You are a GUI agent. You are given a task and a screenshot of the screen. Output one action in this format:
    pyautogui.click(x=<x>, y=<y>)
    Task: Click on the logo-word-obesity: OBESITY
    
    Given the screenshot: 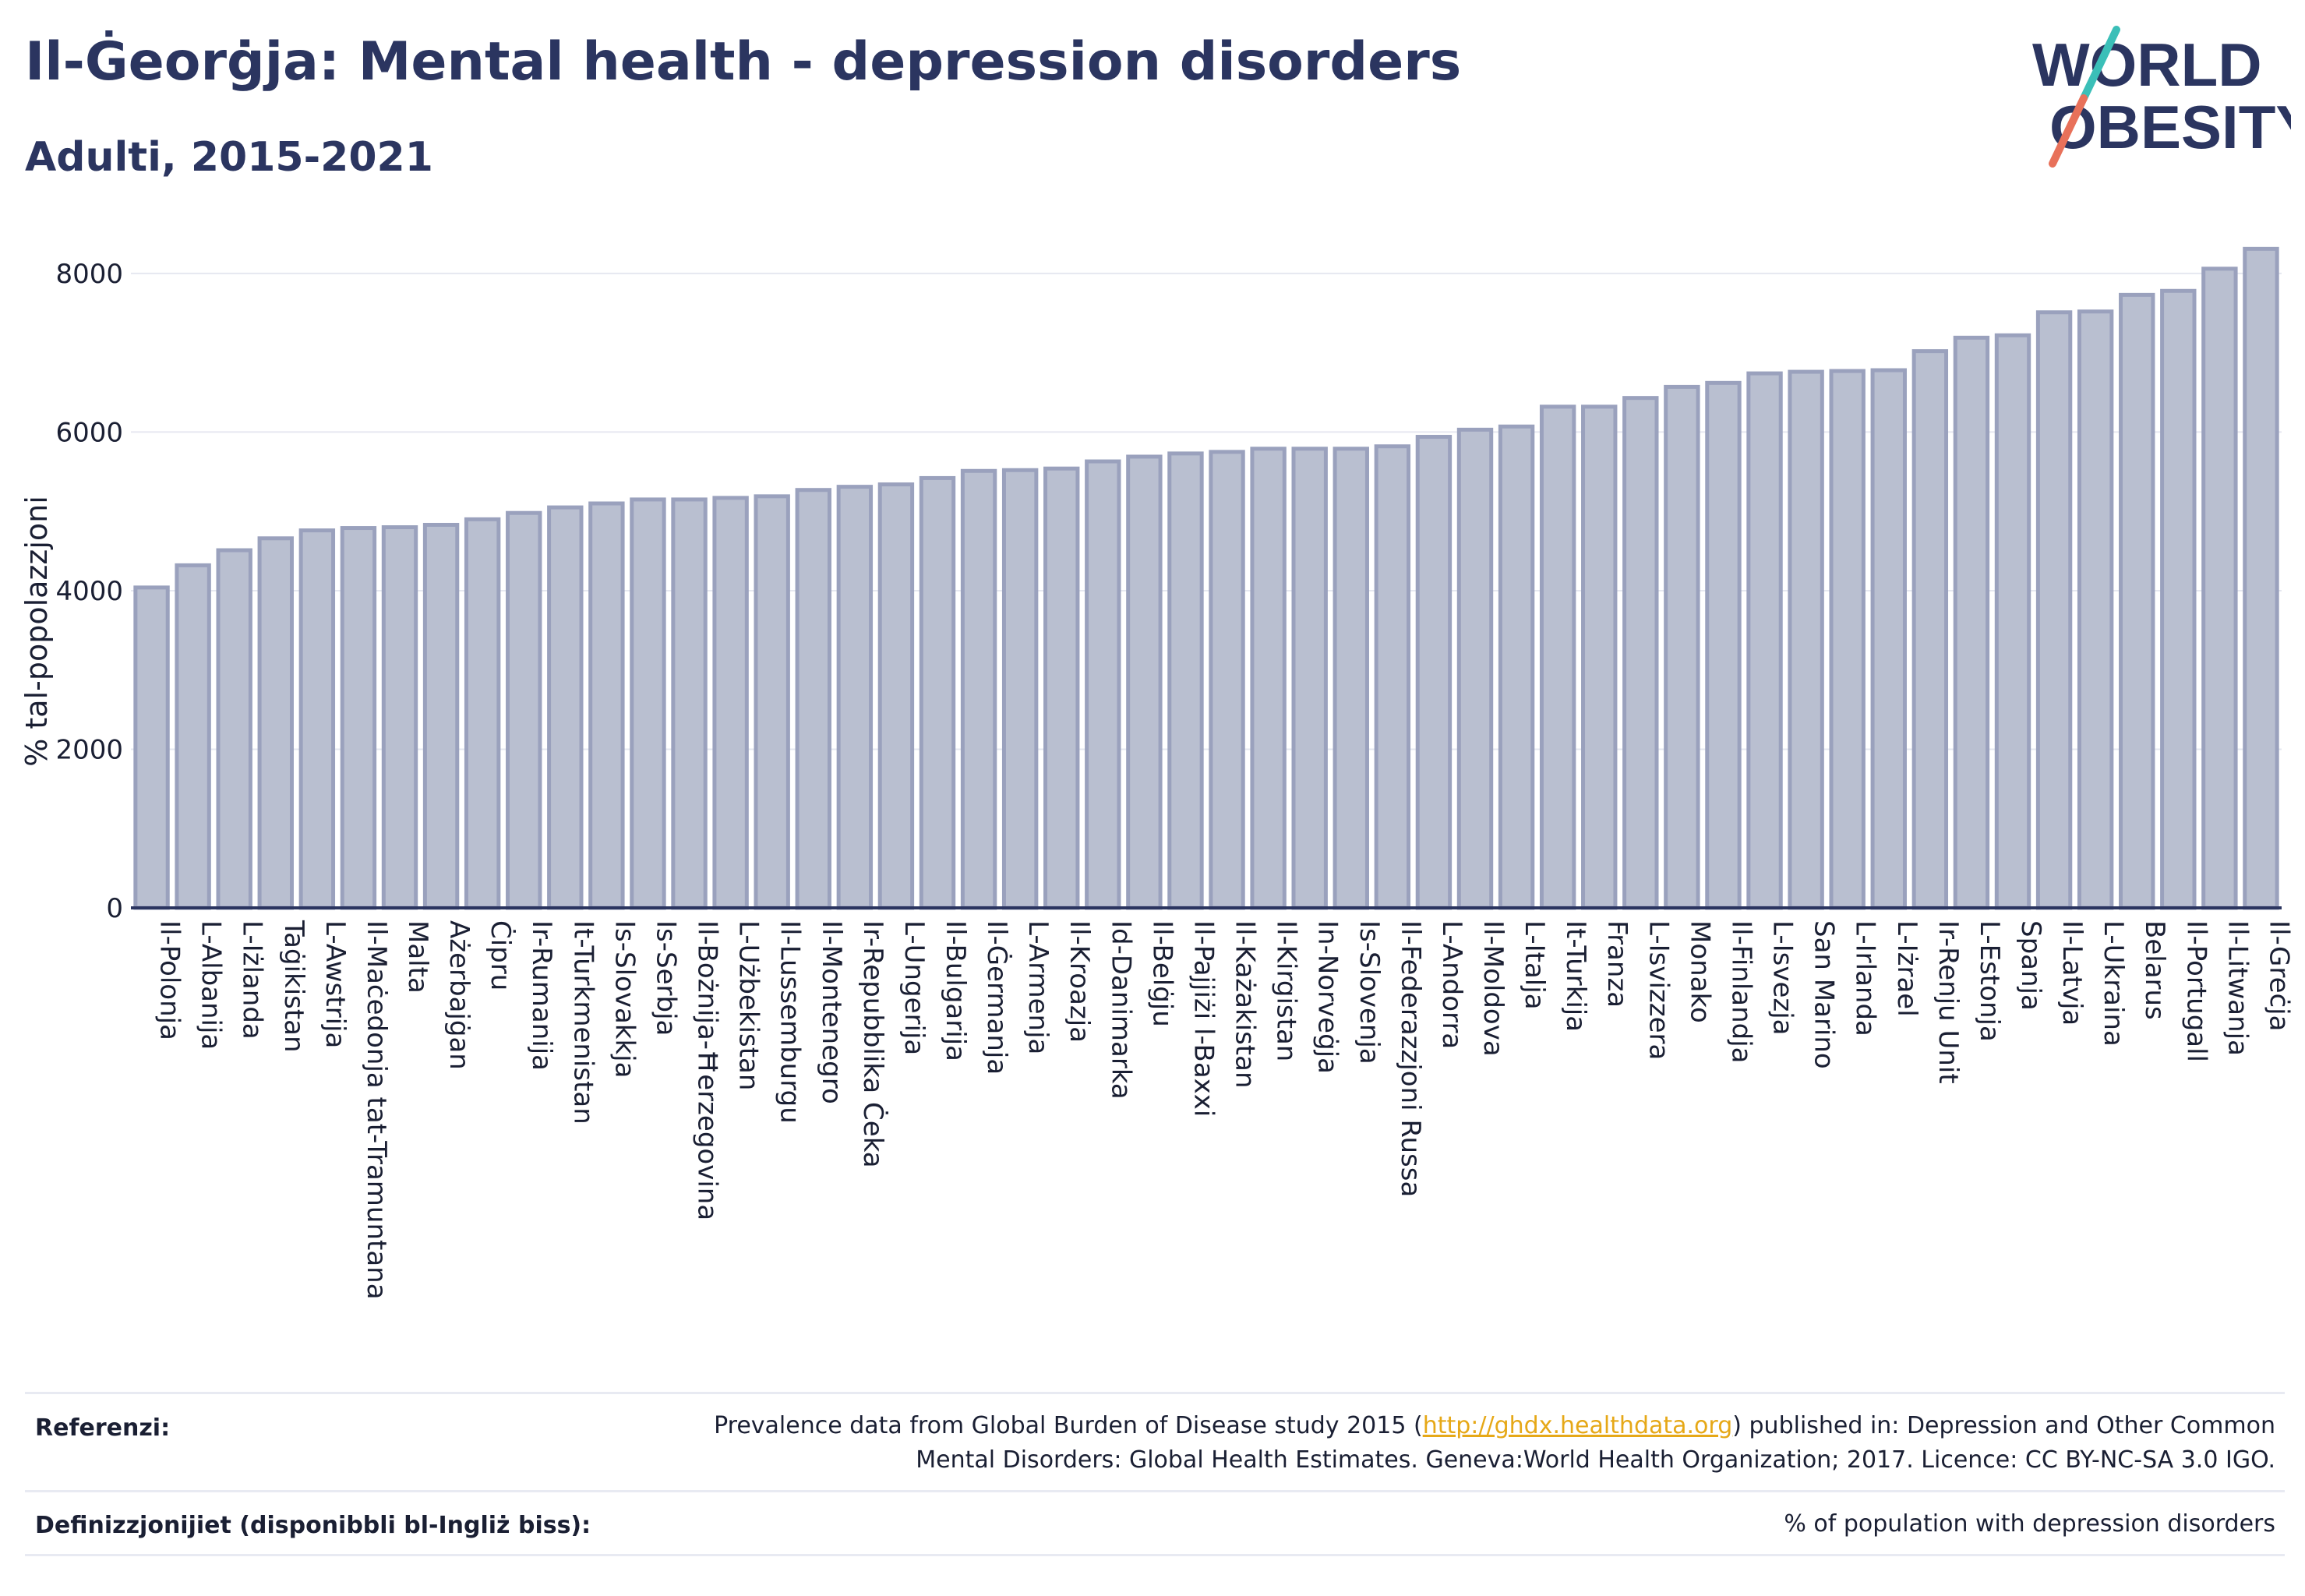 What is the action you would take?
    pyautogui.click(x=2170, y=127)
    